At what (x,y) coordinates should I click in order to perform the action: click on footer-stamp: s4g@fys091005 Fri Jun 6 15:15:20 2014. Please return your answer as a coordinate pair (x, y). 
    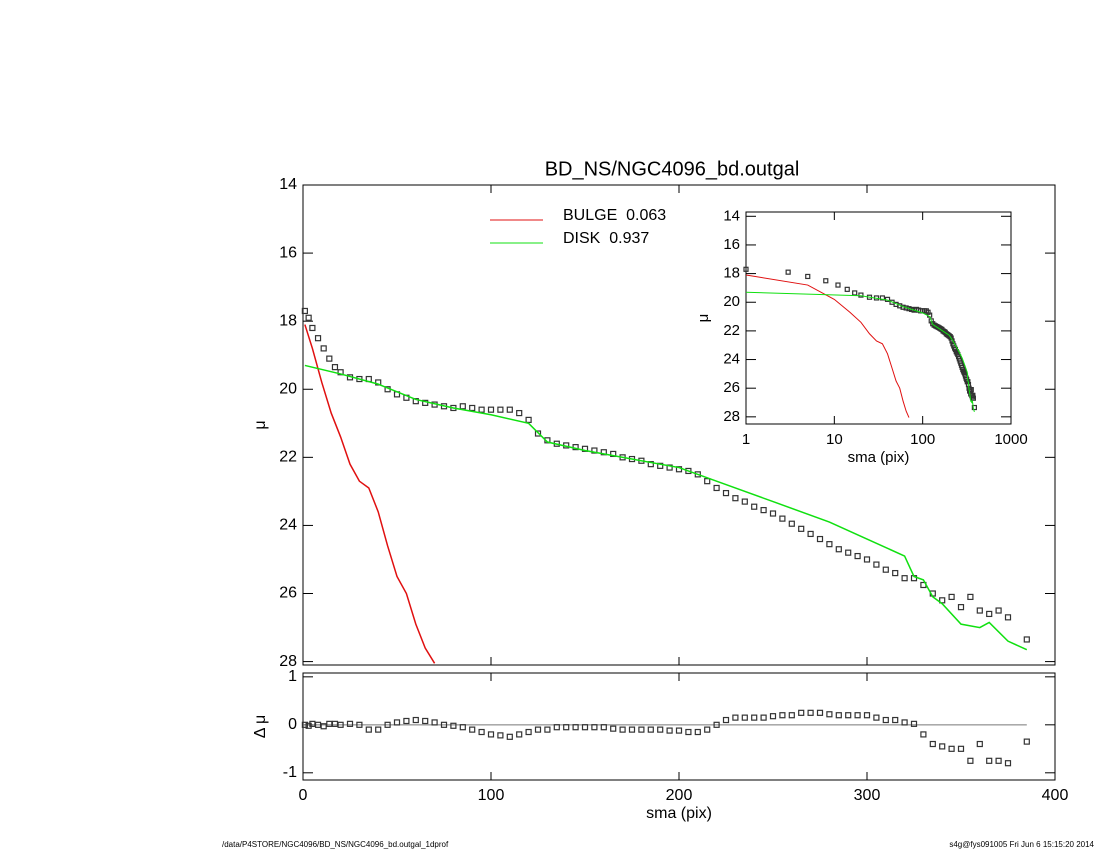
    Looking at the image, I should click on (1021, 844).